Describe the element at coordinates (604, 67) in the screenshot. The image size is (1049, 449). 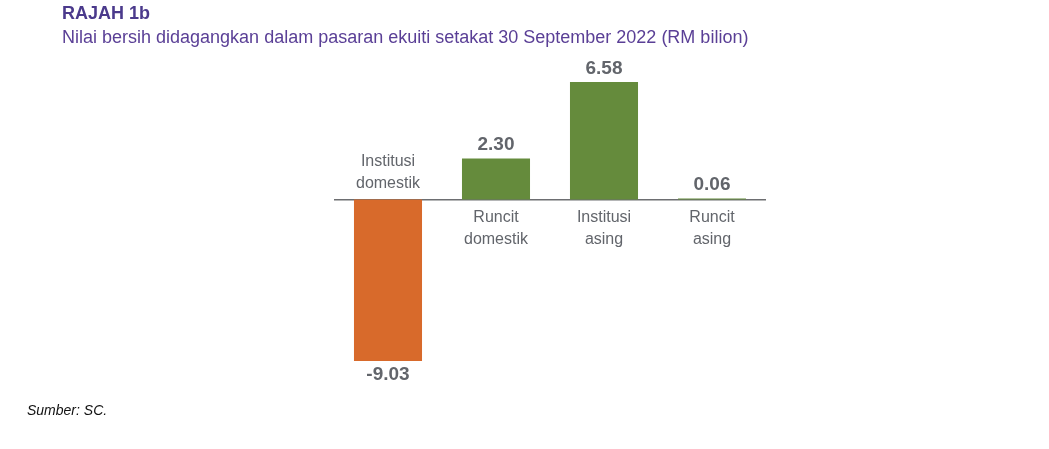
I see `data-label: 6.58` at that location.